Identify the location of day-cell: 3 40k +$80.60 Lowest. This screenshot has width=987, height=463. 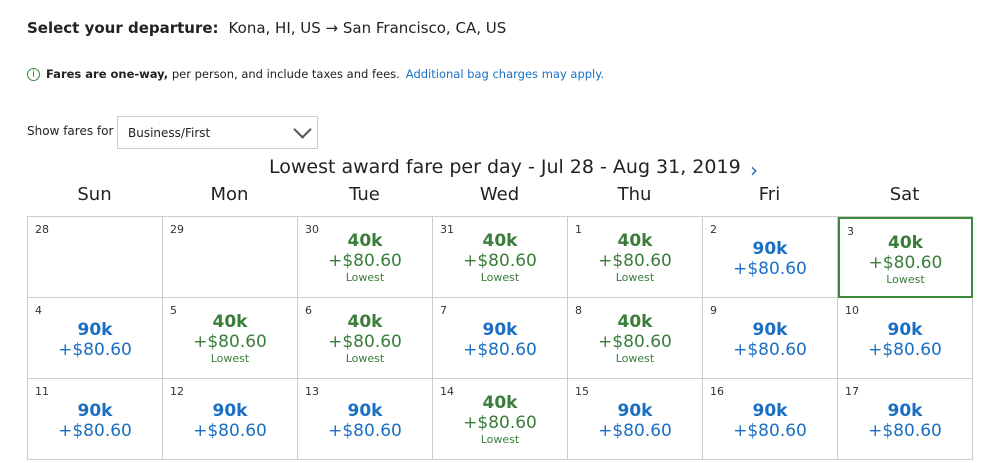
(905, 257).